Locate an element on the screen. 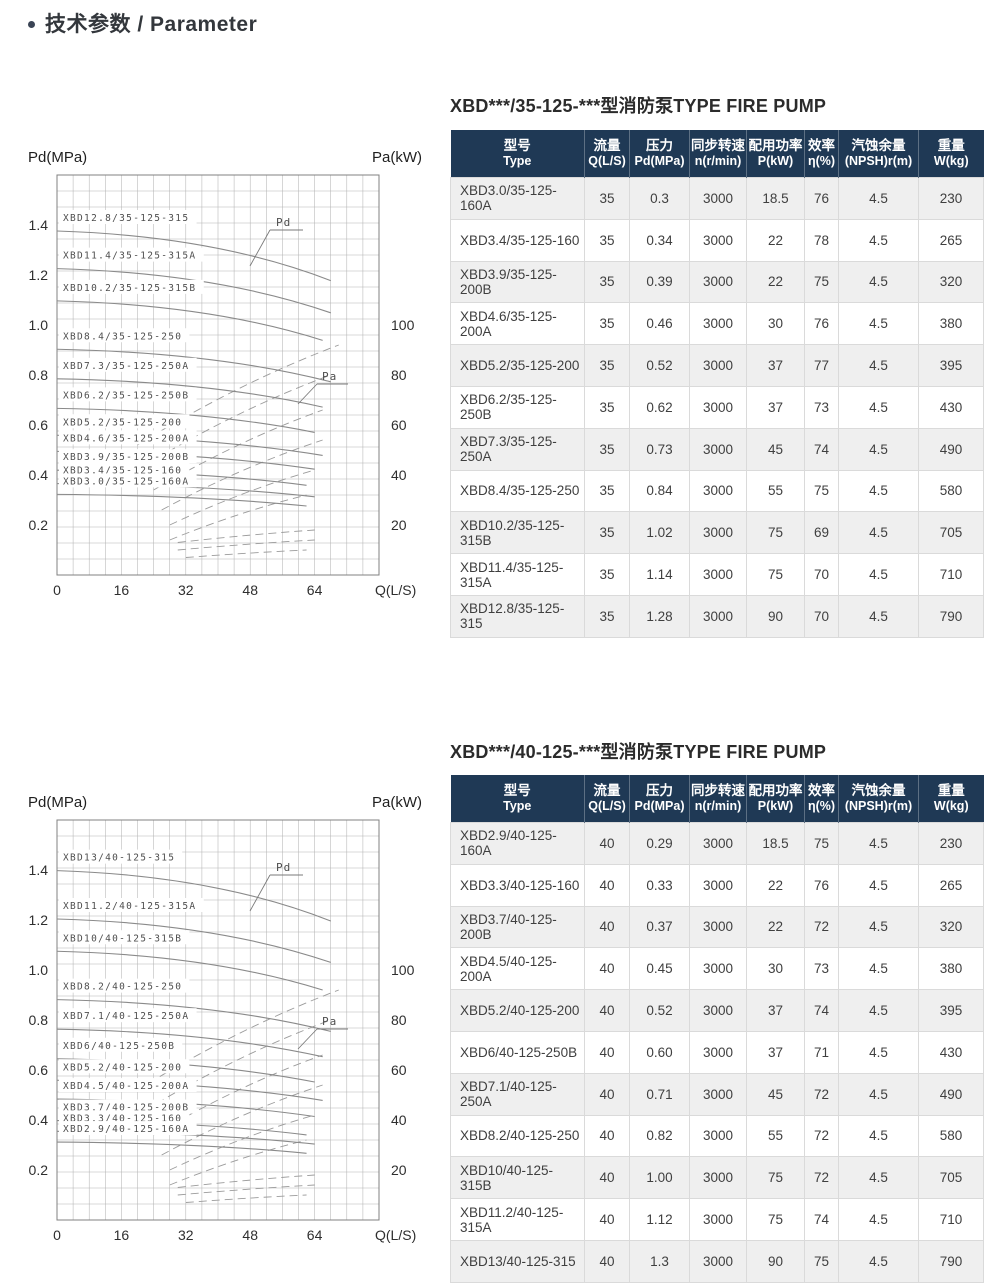 This screenshot has height=1283, width=1000. column-header-en: η(%) is located at coordinates (821, 806).